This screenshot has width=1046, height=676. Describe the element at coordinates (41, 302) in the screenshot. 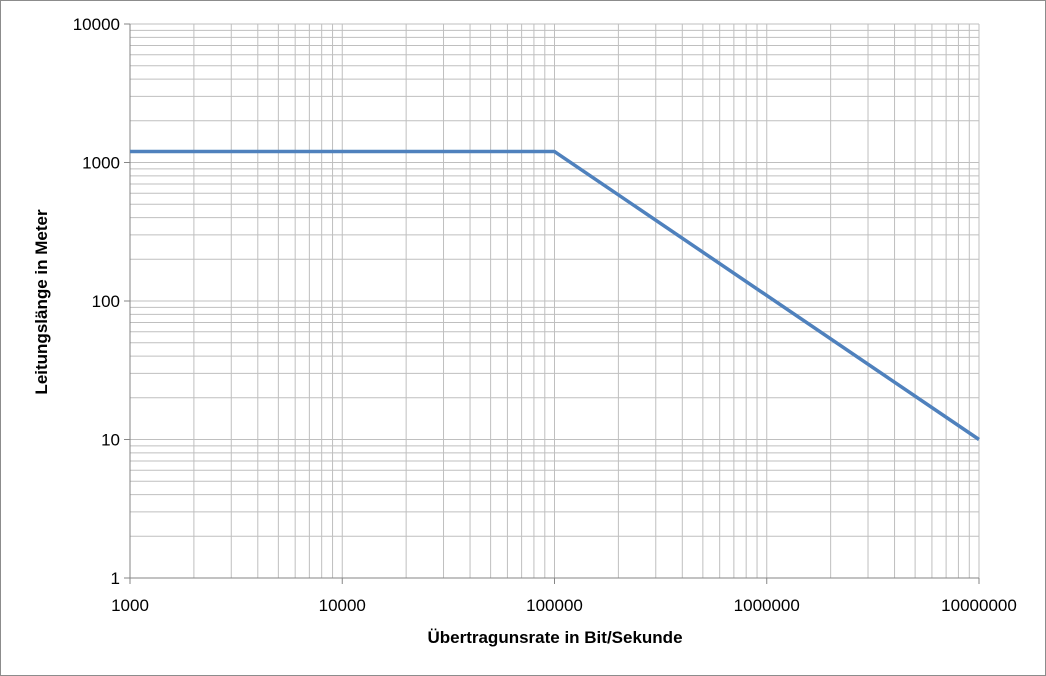

I see `y-axis-title: Leitungslänge in Meter` at that location.